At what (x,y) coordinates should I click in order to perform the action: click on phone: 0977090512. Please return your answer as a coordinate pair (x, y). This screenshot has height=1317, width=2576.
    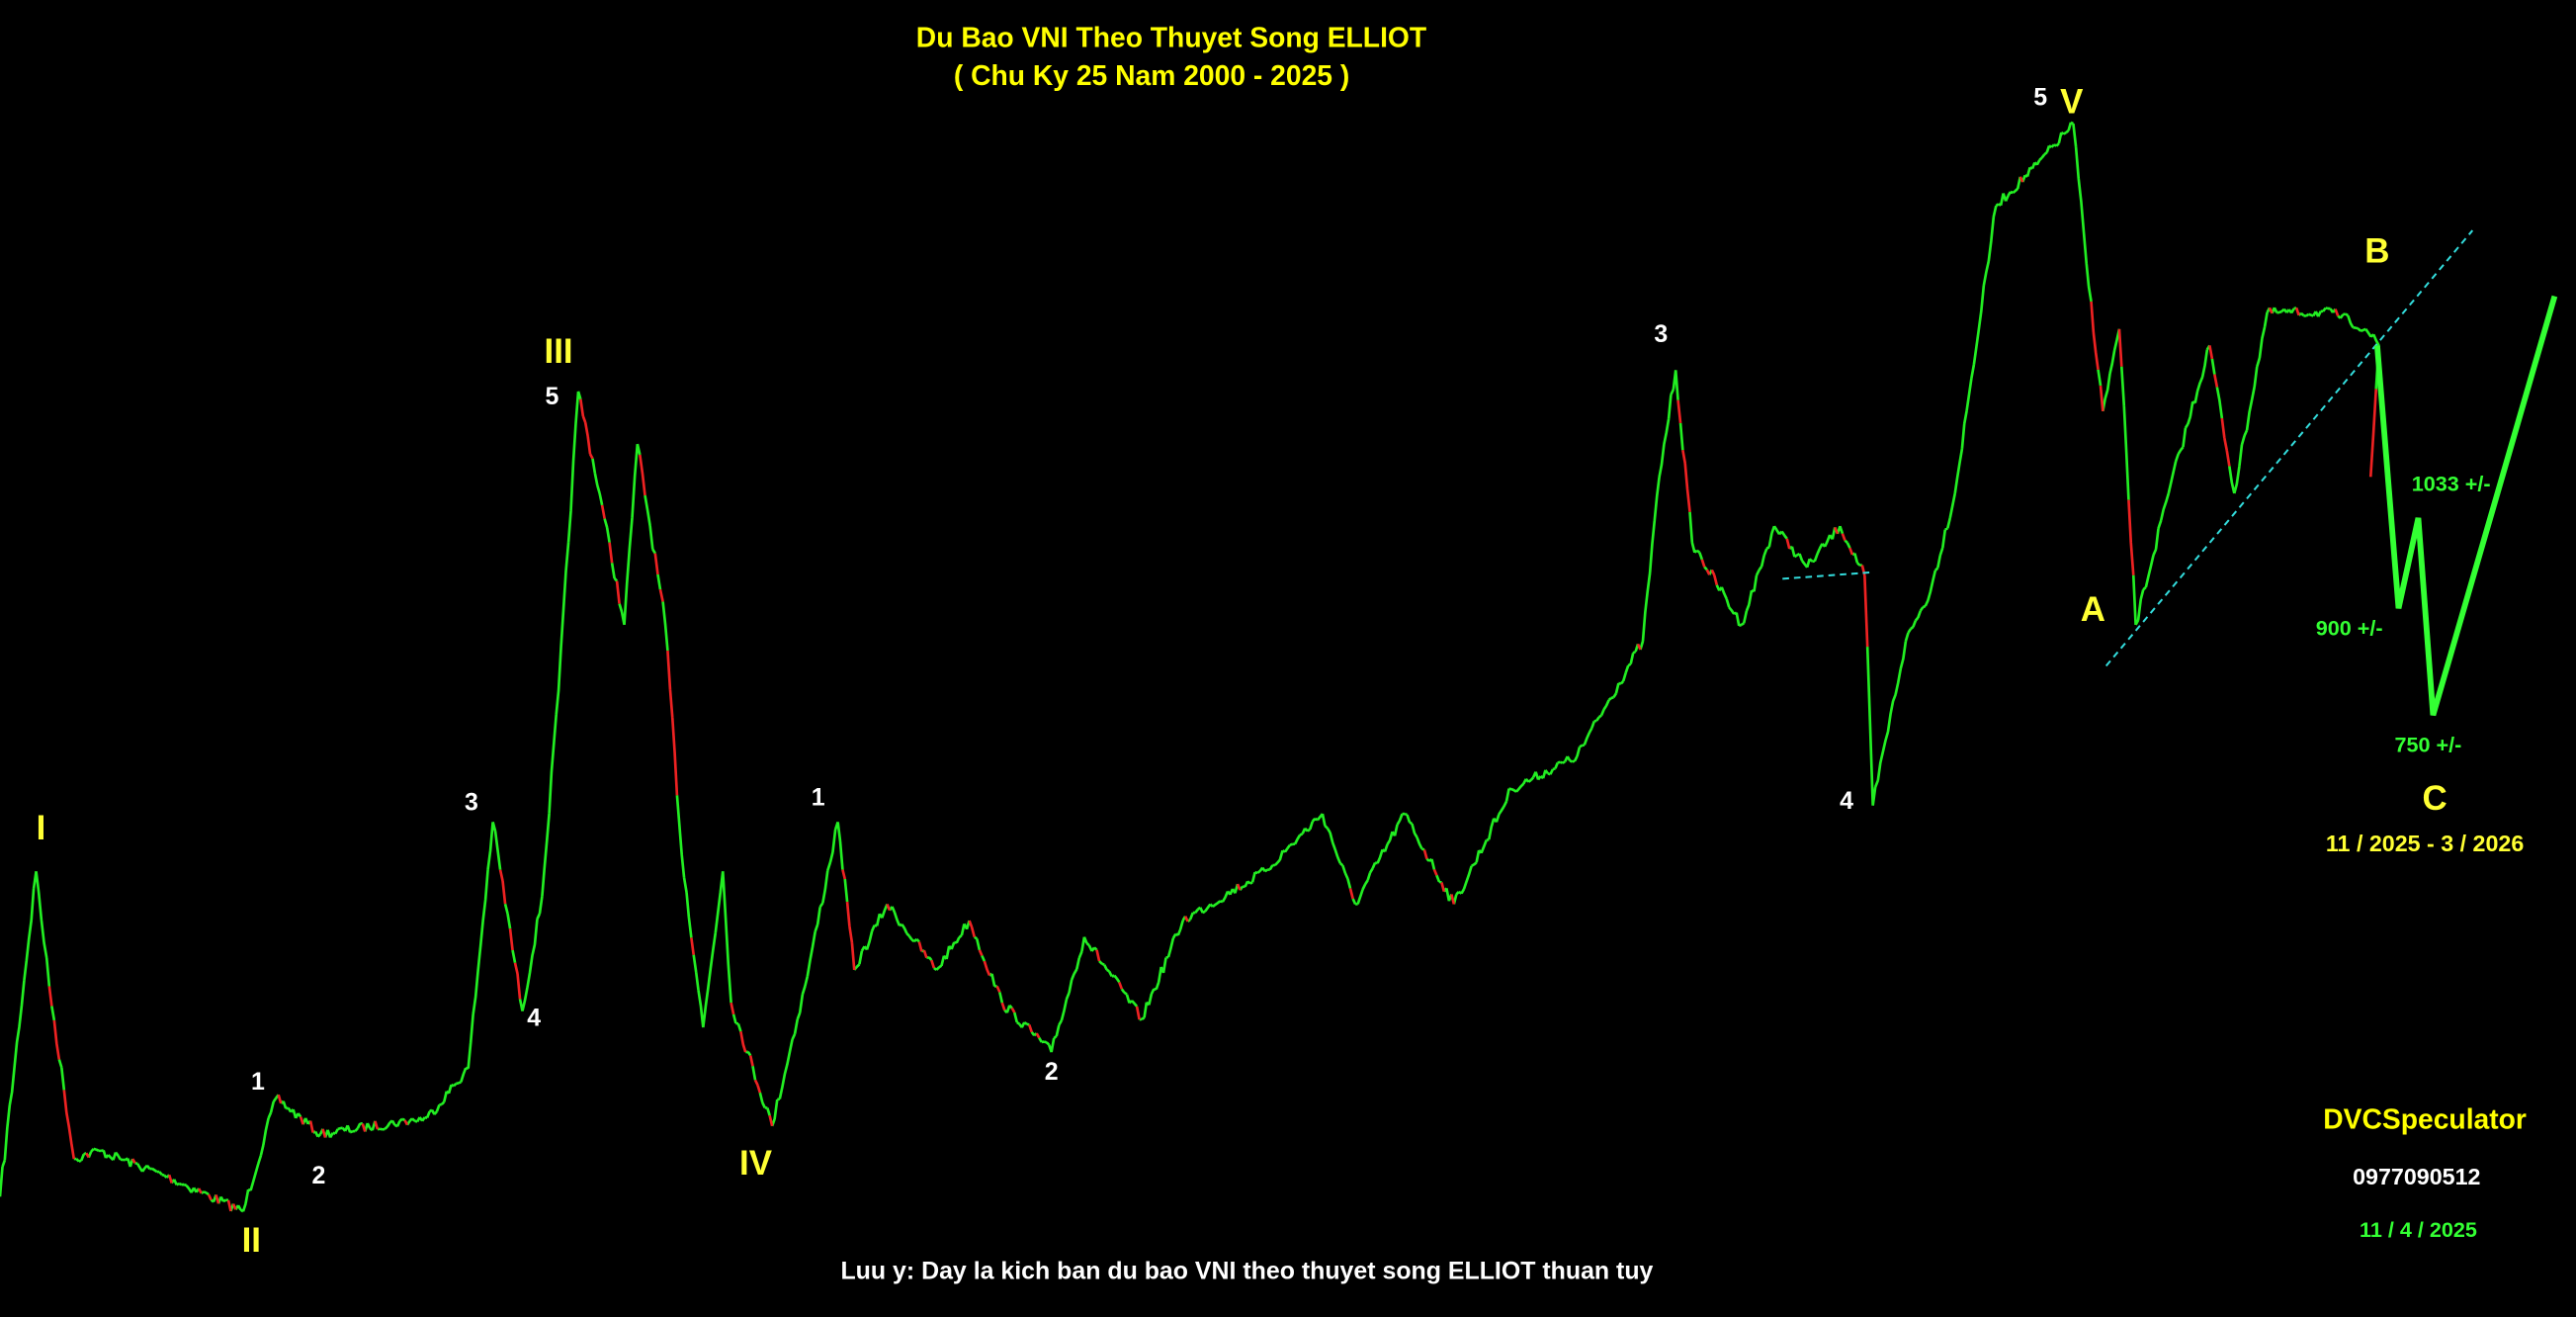
    Looking at the image, I should click on (2416, 1177).